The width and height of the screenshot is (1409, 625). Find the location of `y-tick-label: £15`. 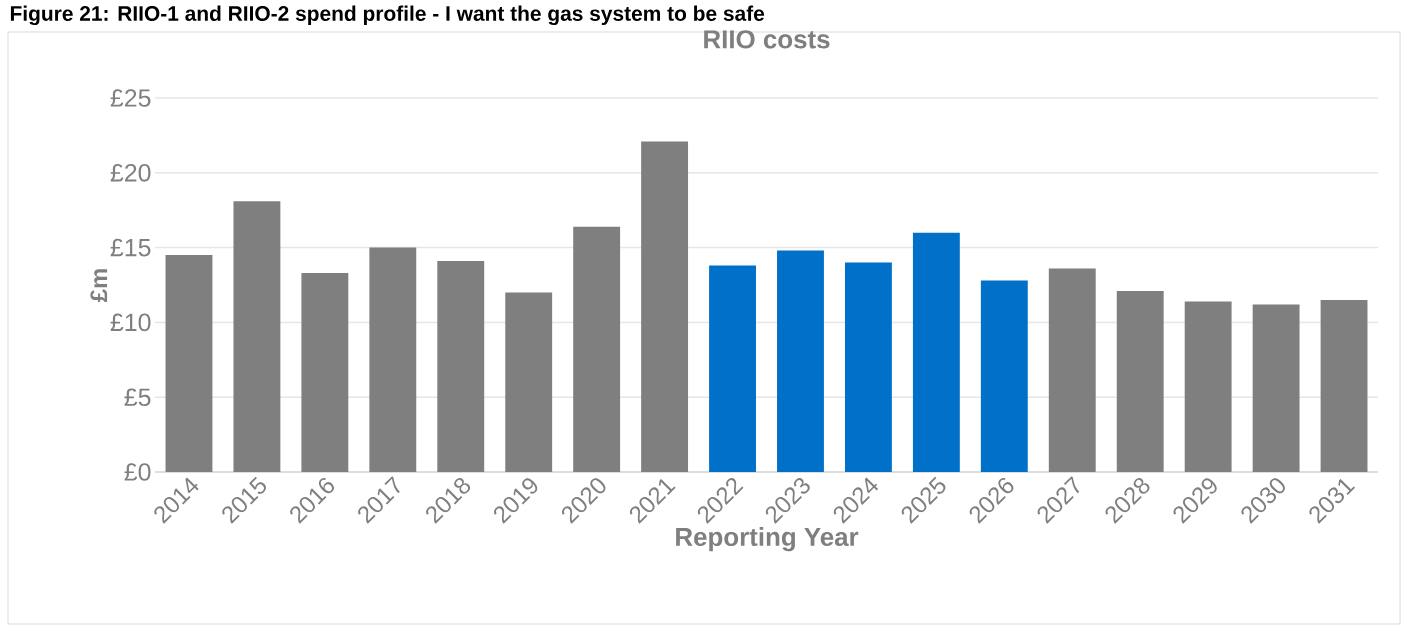

y-tick-label: £15 is located at coordinates (130, 247).